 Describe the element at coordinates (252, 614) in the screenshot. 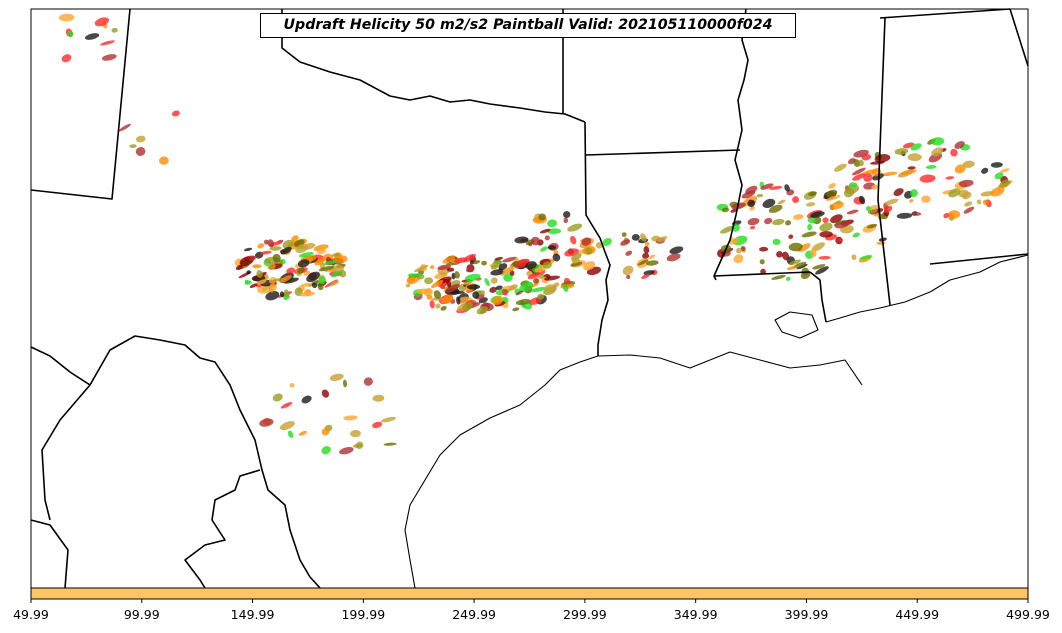

I see `colorbar-tick-label: 149.99` at that location.